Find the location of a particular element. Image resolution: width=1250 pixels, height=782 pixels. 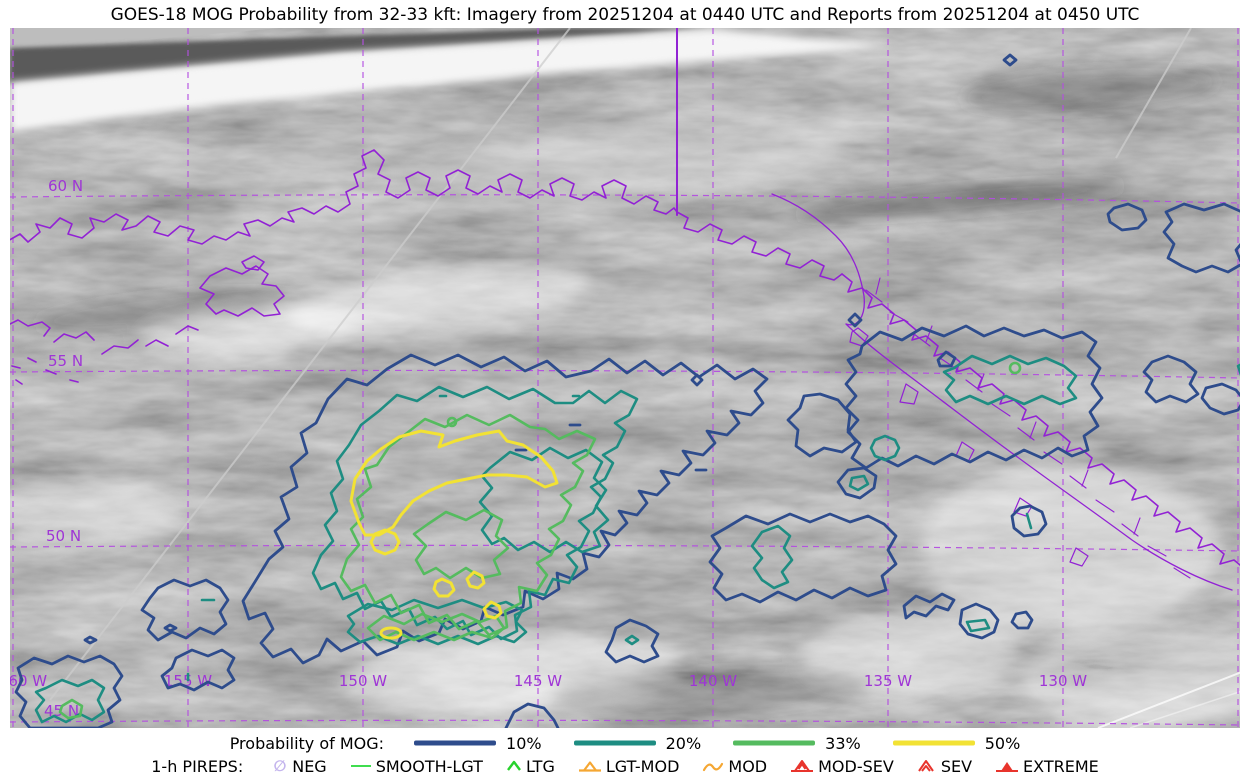

ltg-caret-icon is located at coordinates (513, 765).